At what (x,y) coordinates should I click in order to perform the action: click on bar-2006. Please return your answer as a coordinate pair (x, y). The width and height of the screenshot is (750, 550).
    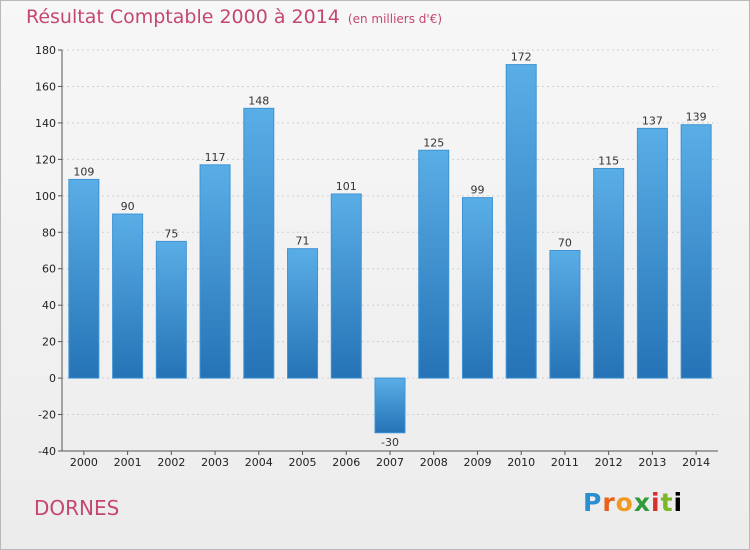
    Looking at the image, I should click on (346, 286).